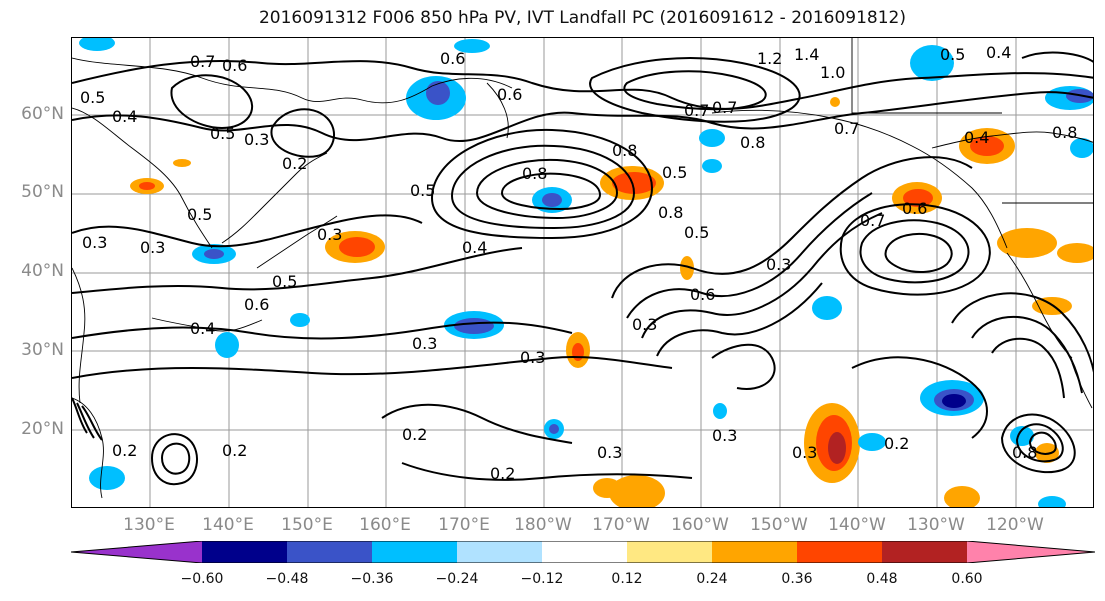 Image resolution: width=1105 pixels, height=601 pixels. I want to click on lon-label-140e: 140°E, so click(228, 525).